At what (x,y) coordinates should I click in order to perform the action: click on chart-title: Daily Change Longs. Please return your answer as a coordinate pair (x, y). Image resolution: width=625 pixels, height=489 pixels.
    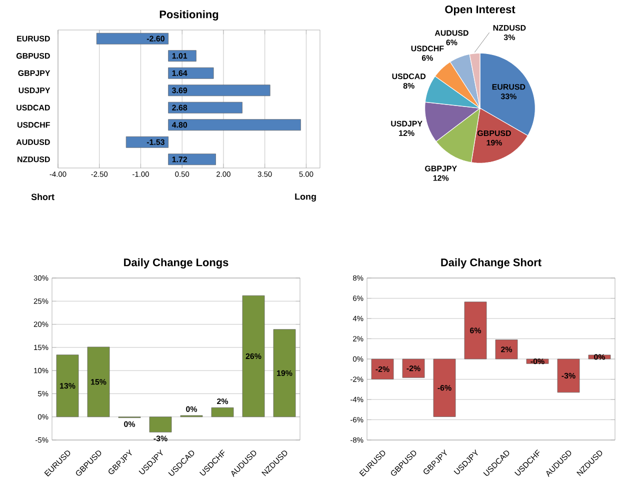
    Looking at the image, I should click on (176, 263).